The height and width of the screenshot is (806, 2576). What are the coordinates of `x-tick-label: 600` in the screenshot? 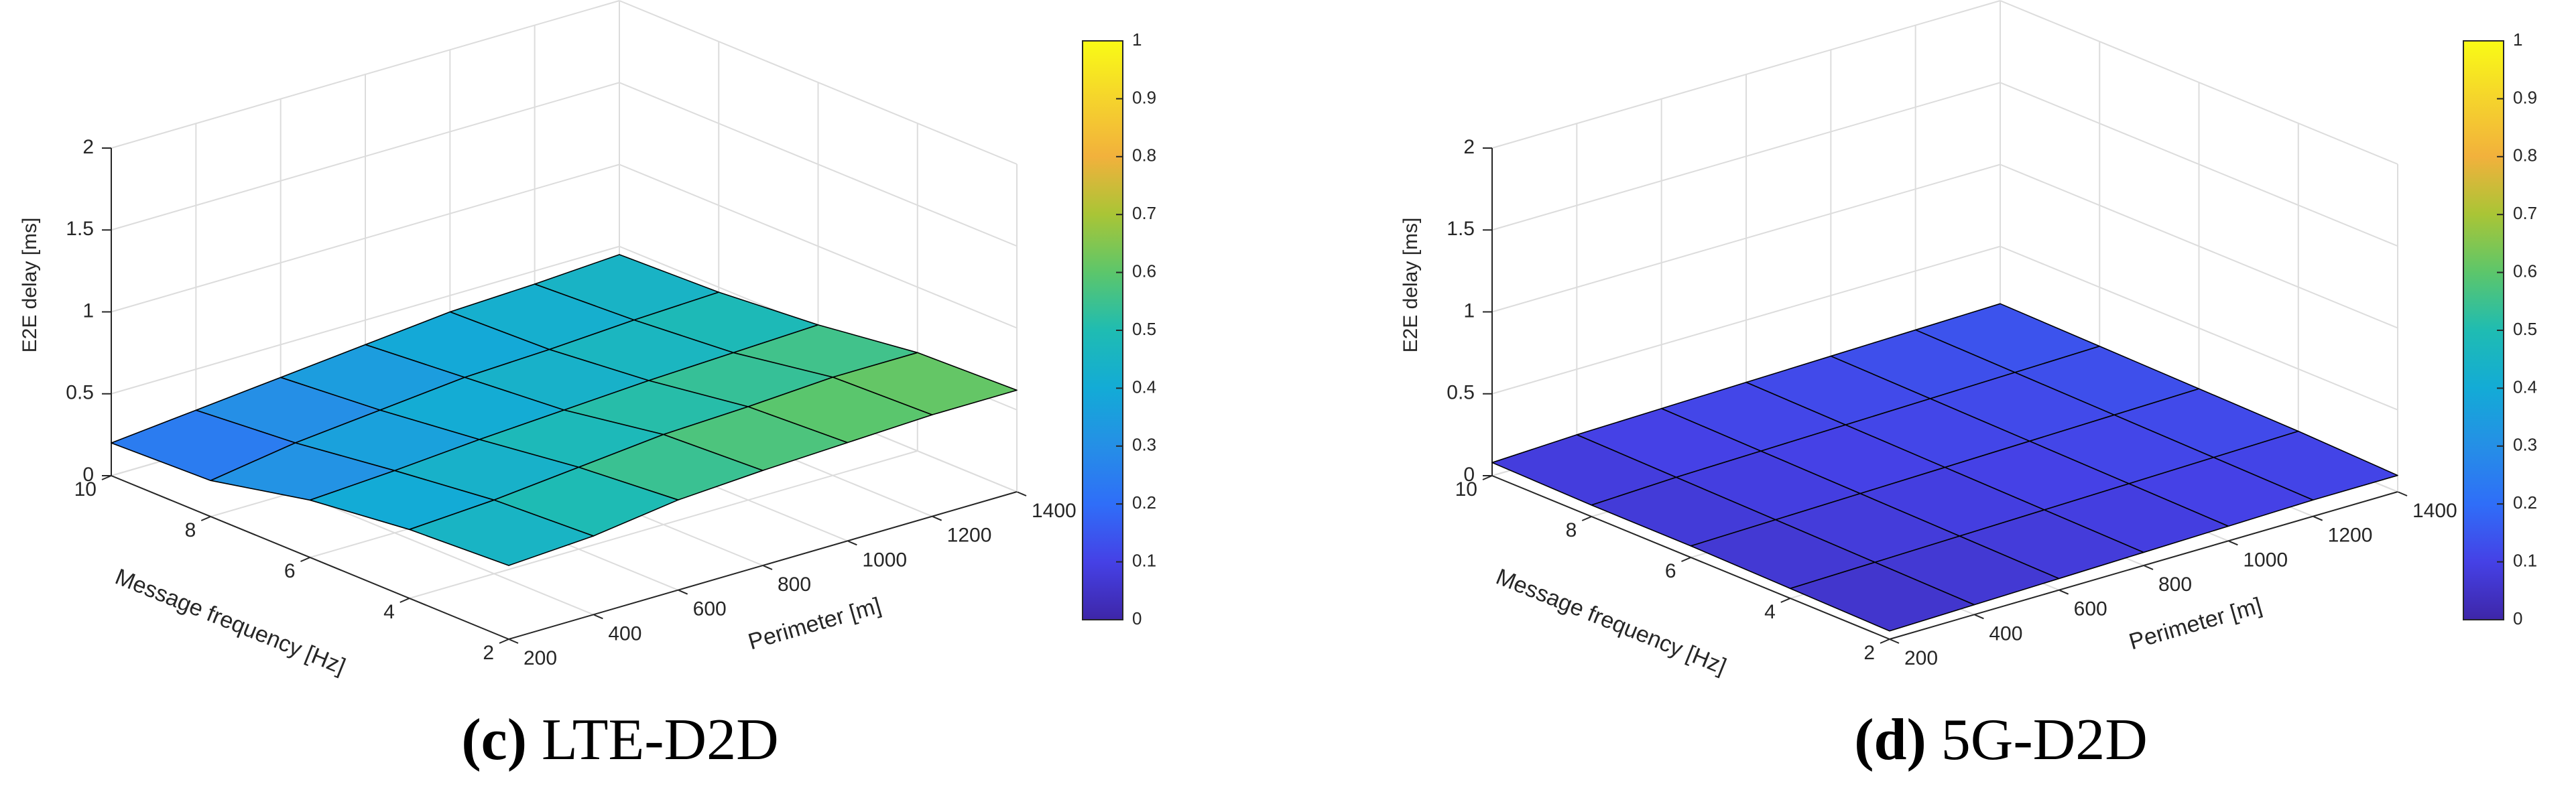 It's located at (2090, 609).